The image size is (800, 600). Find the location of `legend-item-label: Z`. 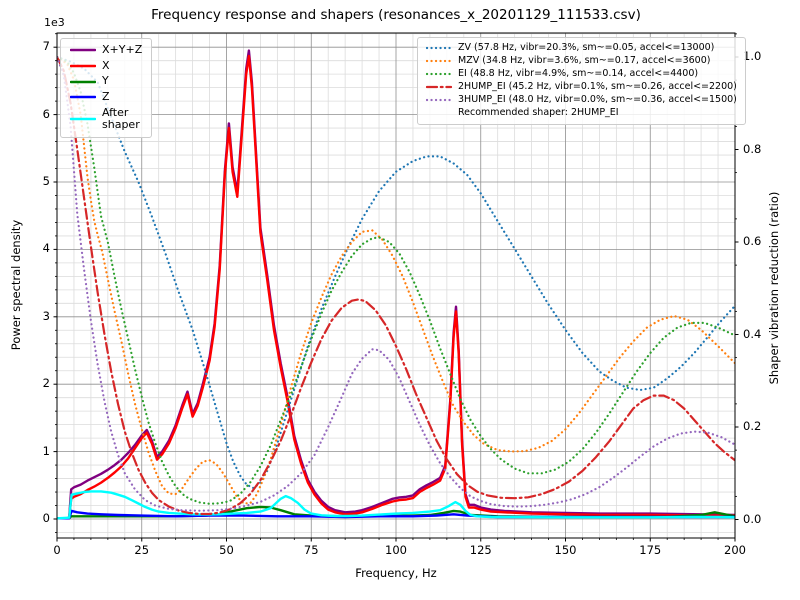

legend-item-label: Z is located at coordinates (106, 96).